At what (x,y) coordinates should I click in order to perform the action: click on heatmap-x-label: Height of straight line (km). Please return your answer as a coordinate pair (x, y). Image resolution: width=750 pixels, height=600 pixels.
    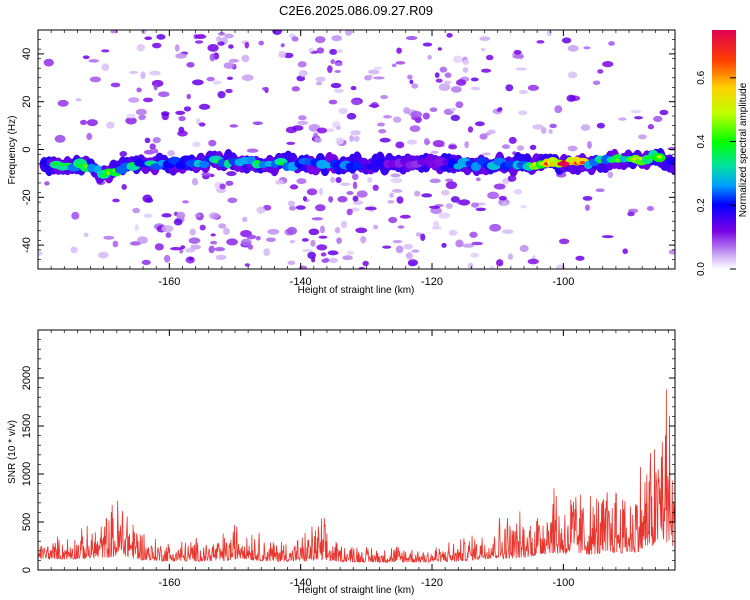
    Looking at the image, I should click on (356, 290).